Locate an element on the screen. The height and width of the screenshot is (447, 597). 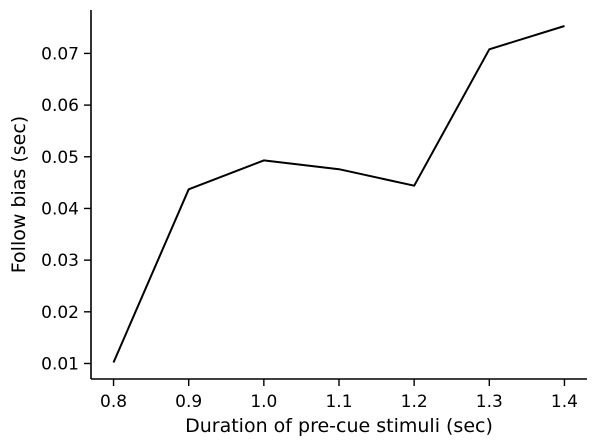
y-tick-label: 0.01 is located at coordinates (60, 364).